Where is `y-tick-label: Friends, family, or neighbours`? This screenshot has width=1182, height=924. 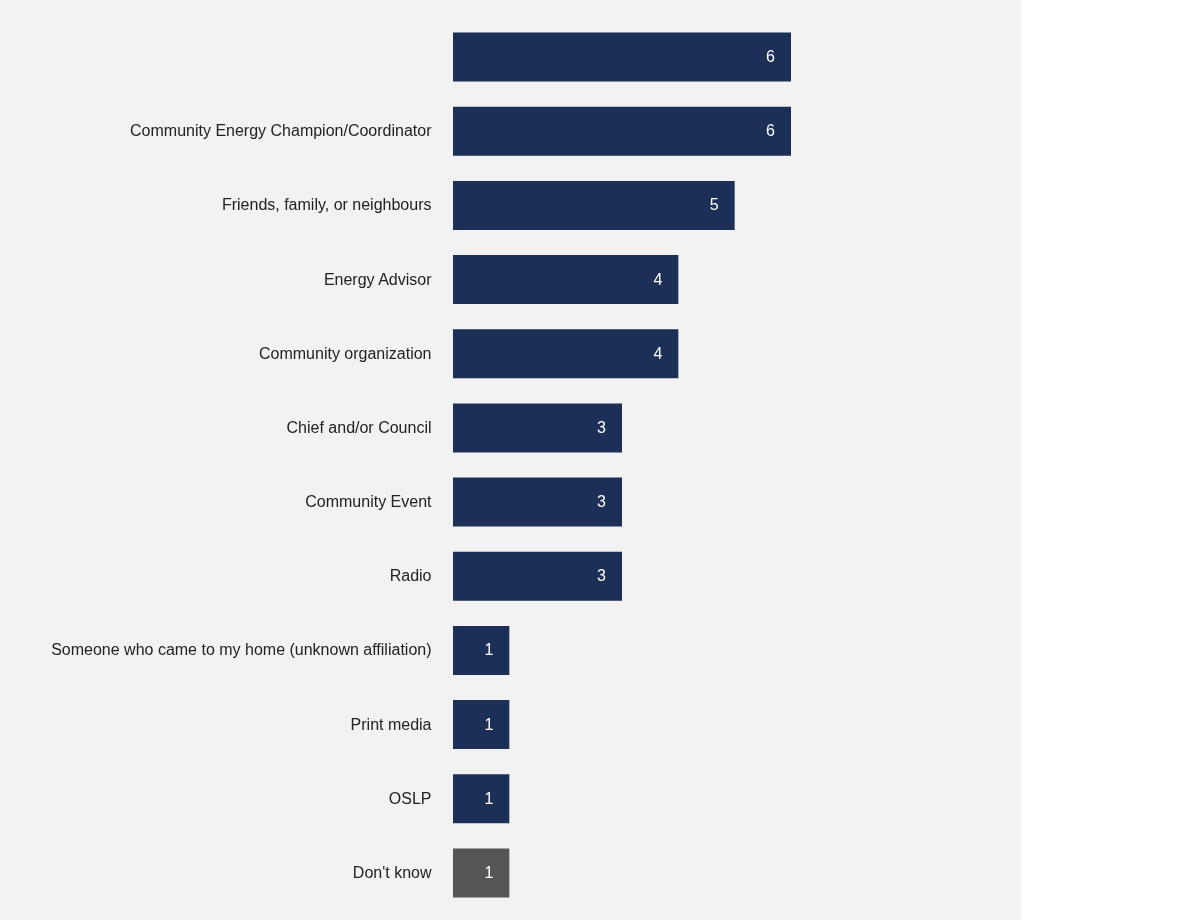 y-tick-label: Friends, family, or neighbours is located at coordinates (326, 205).